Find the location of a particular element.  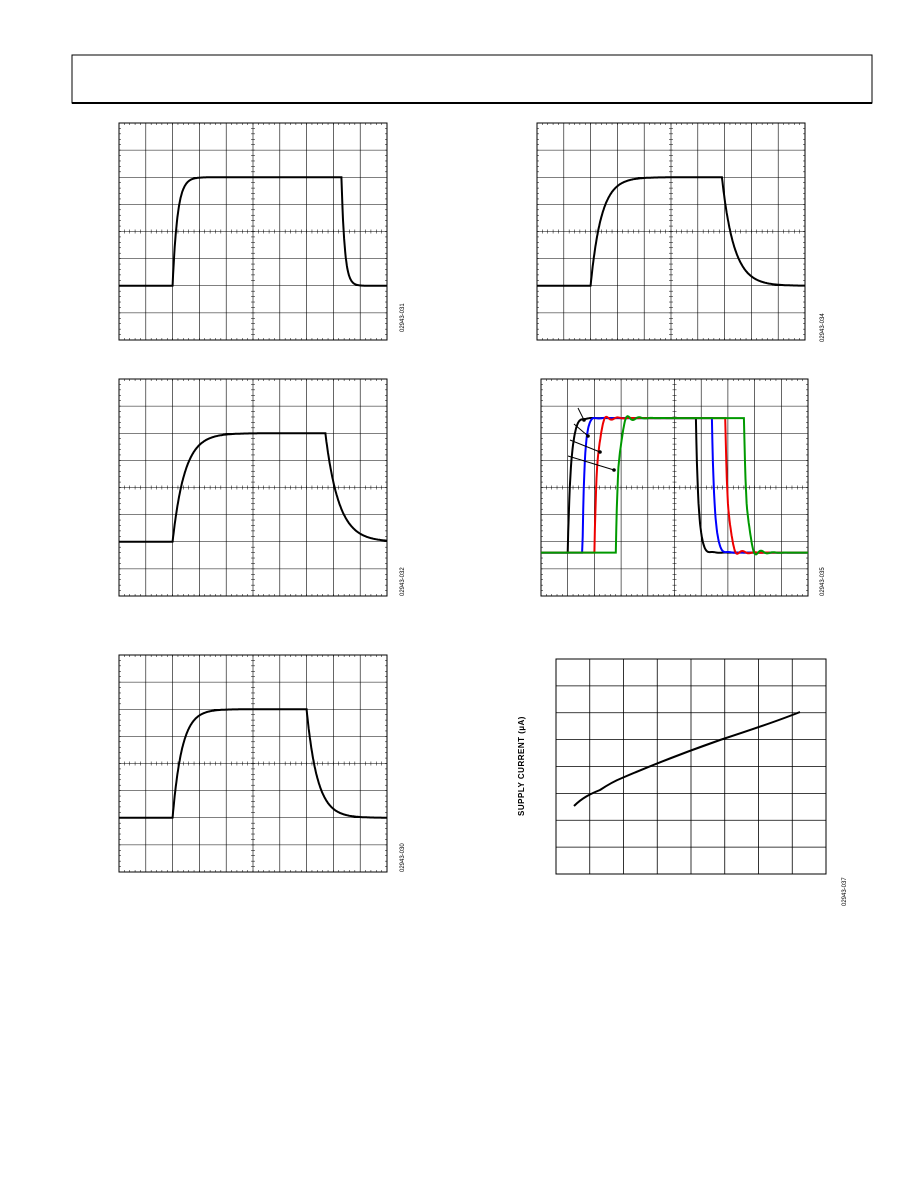

supply-current-curve is located at coordinates (687, 759).